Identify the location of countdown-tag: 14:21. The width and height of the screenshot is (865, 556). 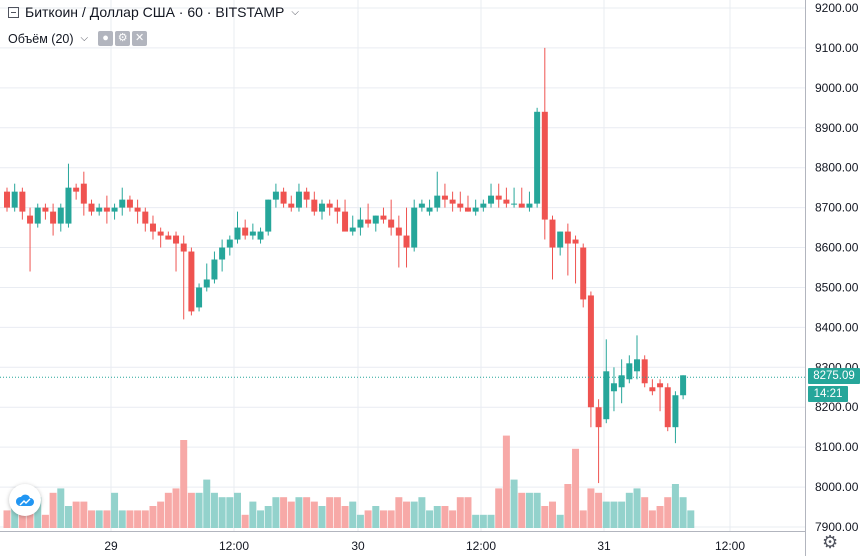
(828, 394).